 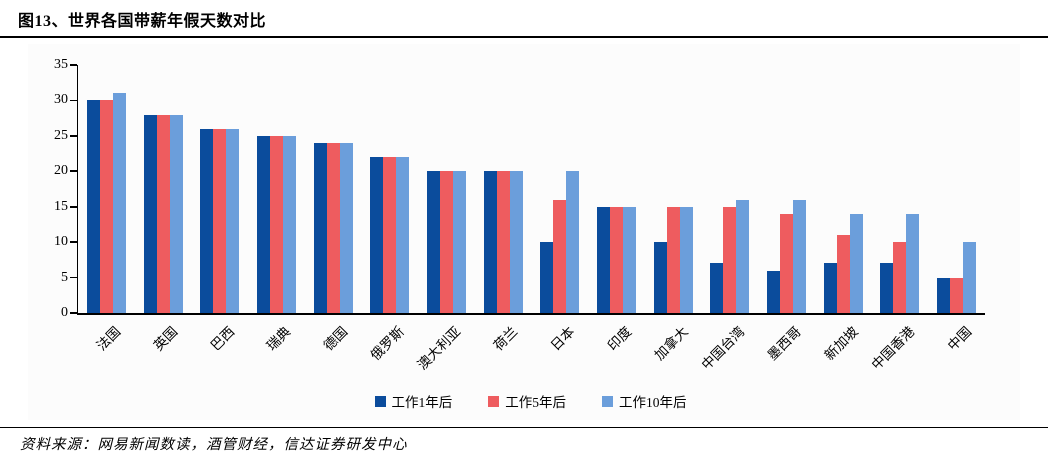 What do you see at coordinates (422, 402) in the screenshot?
I see `legend-label: 工作1年后` at bounding box center [422, 402].